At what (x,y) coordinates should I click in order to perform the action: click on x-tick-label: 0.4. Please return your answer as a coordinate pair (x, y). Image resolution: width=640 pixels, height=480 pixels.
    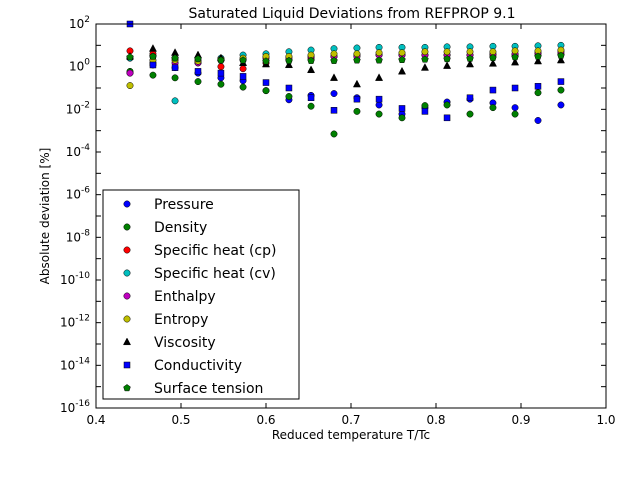
    Looking at the image, I should click on (95, 420).